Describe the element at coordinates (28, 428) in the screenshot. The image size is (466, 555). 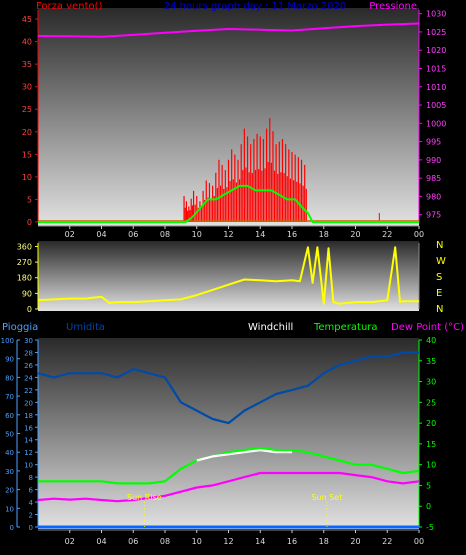
I see `humidity-y-tick-label: 16` at that location.